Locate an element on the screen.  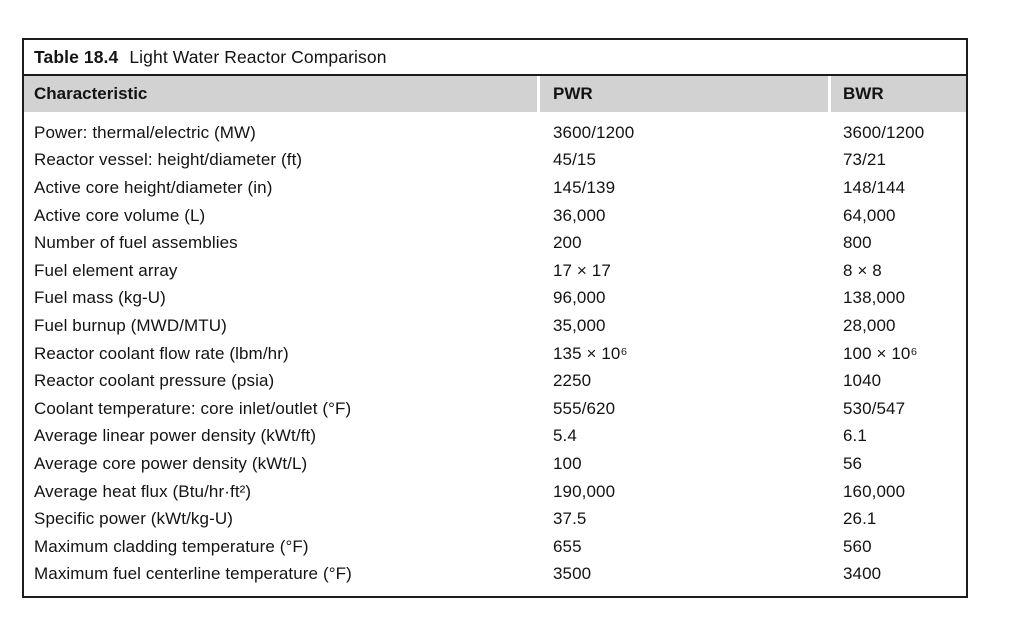
cell-pwr-value: 145/139 is located at coordinates (584, 187).